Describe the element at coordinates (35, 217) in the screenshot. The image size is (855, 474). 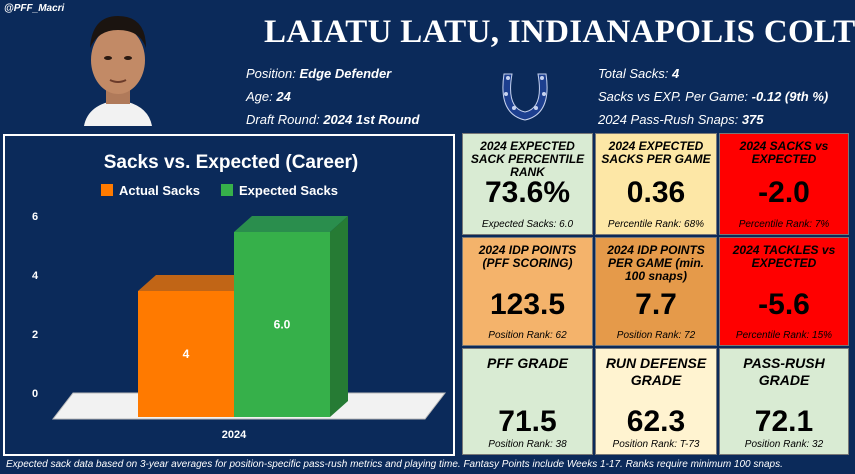
I see `y-tick-label: 6` at that location.